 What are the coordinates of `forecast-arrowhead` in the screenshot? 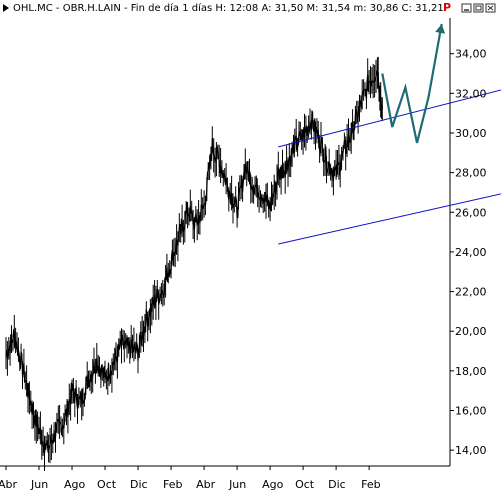 It's located at (440, 28).